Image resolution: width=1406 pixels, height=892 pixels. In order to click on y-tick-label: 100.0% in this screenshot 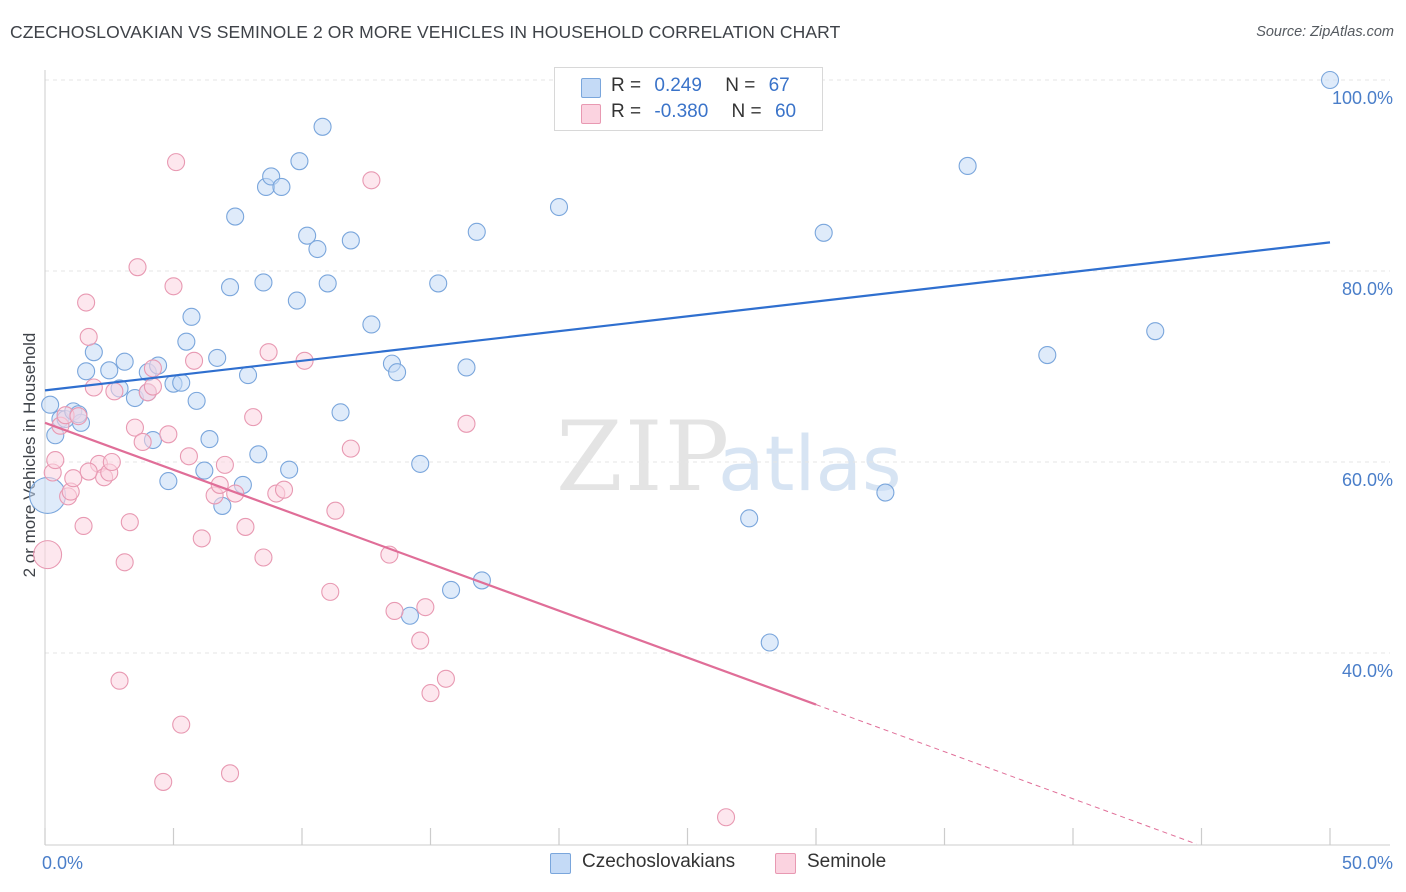, I will do `click(1362, 98)`.